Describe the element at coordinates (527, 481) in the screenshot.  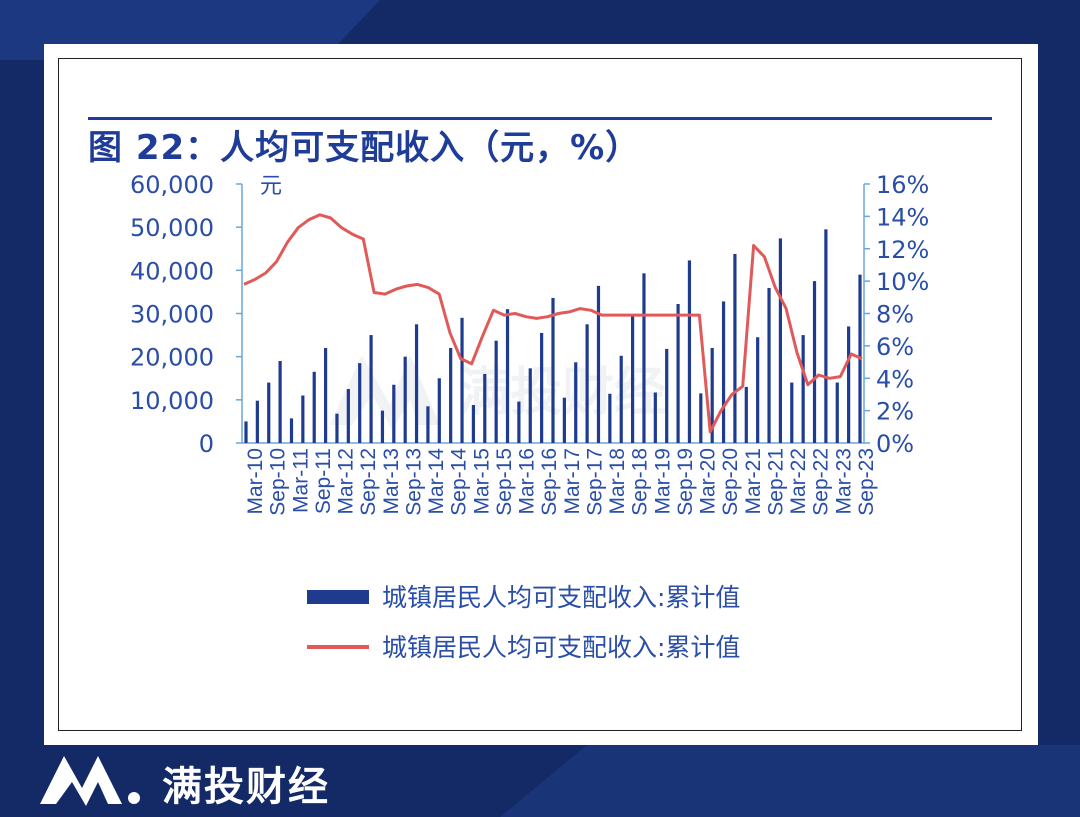
I see `x-tick-label: Mar-16` at that location.